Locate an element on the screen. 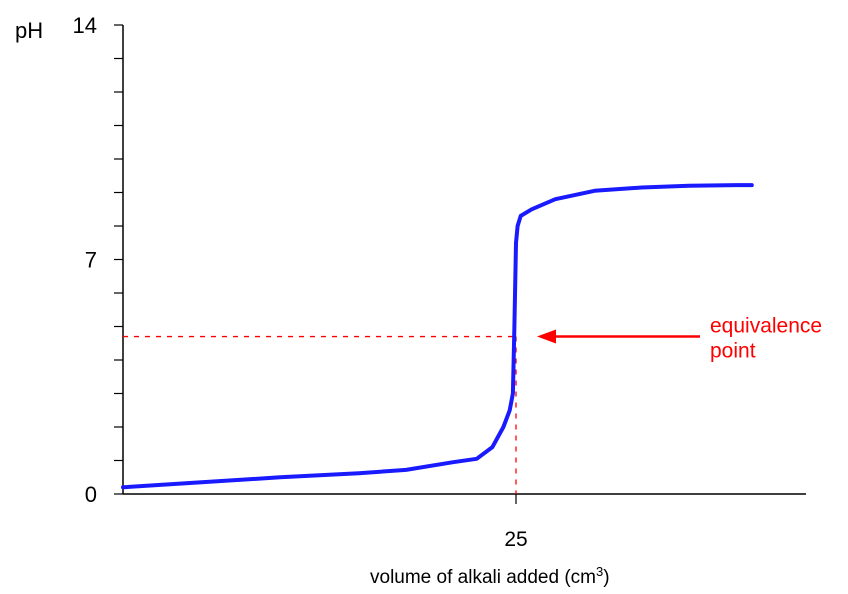  x-ticks: 25 is located at coordinates (516, 522).